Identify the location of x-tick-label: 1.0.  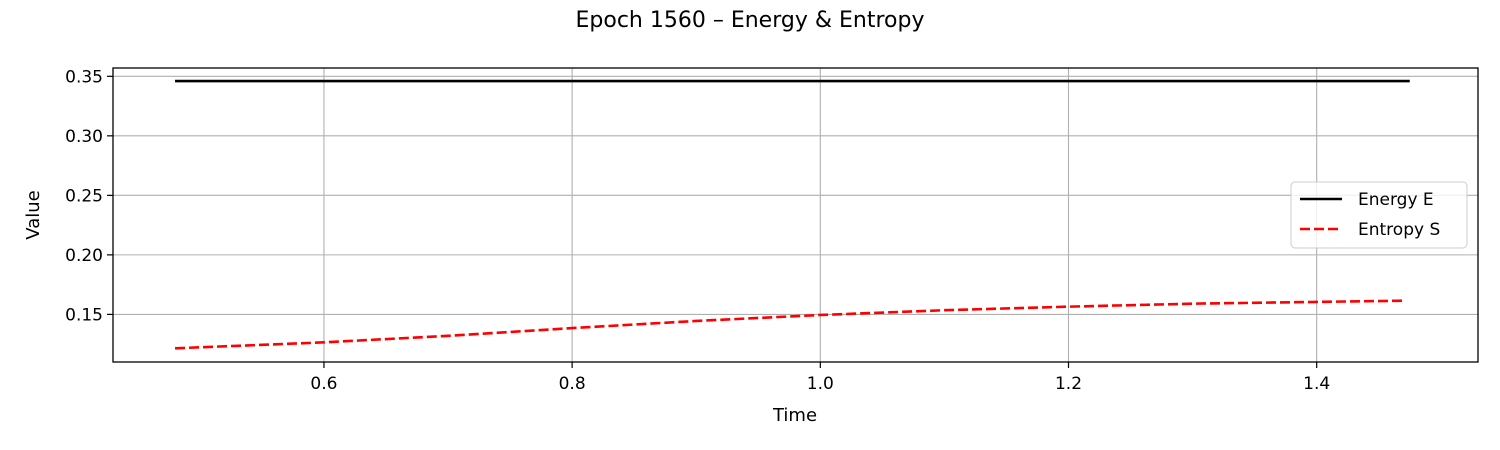
(820, 384).